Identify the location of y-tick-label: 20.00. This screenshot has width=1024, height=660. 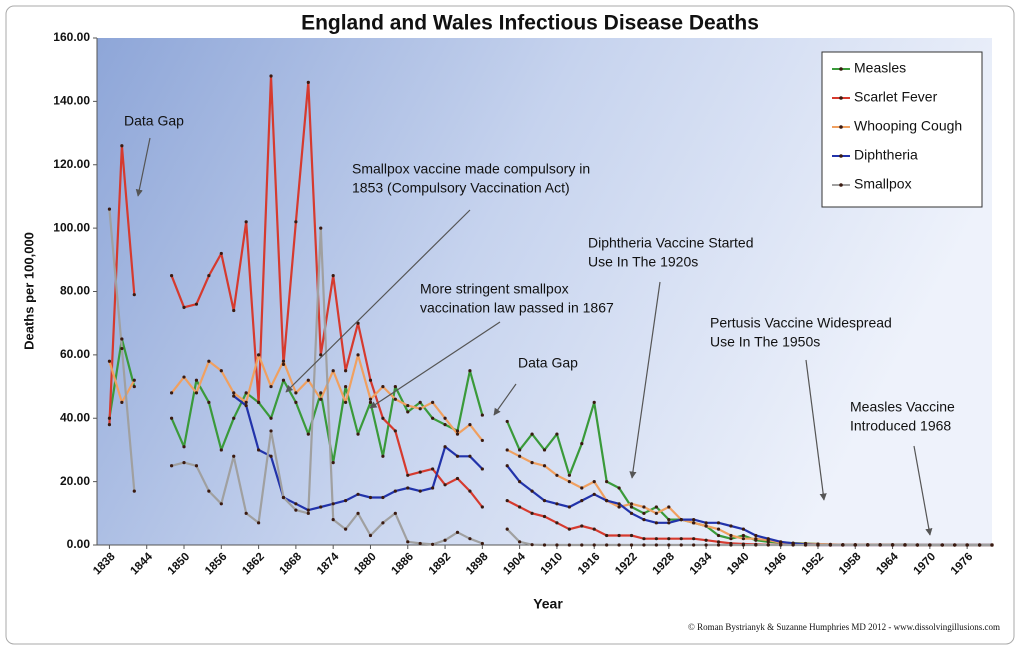
(75, 481).